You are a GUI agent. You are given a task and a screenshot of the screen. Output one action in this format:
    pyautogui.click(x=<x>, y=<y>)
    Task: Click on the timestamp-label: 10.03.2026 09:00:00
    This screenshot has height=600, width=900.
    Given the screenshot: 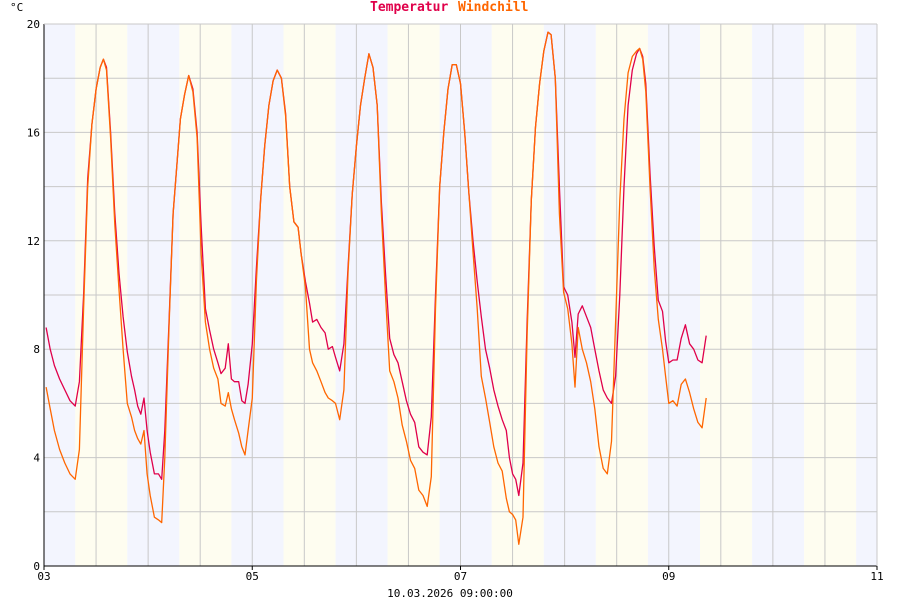 What is the action you would take?
    pyautogui.click(x=450, y=593)
    